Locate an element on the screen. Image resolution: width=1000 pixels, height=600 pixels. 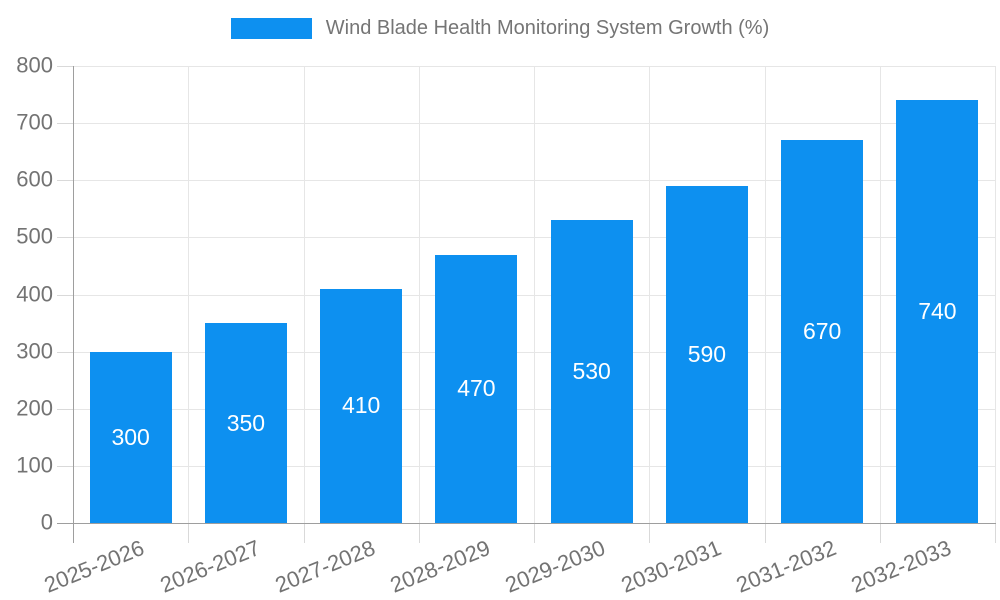
y-axis-label: 0 is located at coordinates (46, 522).